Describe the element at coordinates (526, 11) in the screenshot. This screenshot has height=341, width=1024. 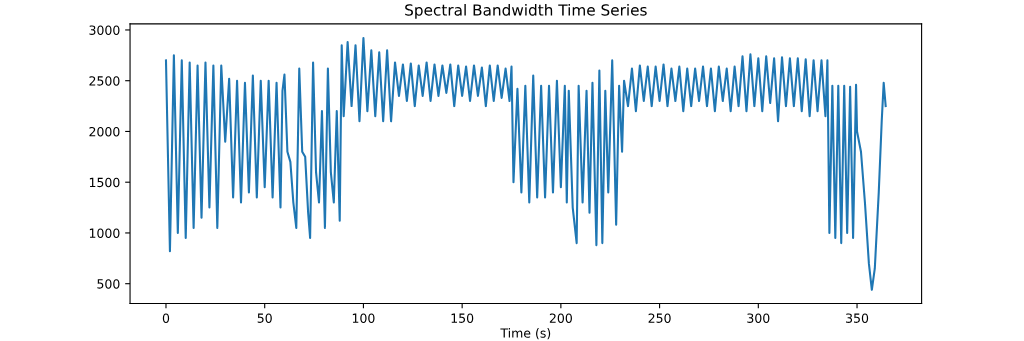
I see `chart-title: Spectral Bandwidth Time Series` at that location.